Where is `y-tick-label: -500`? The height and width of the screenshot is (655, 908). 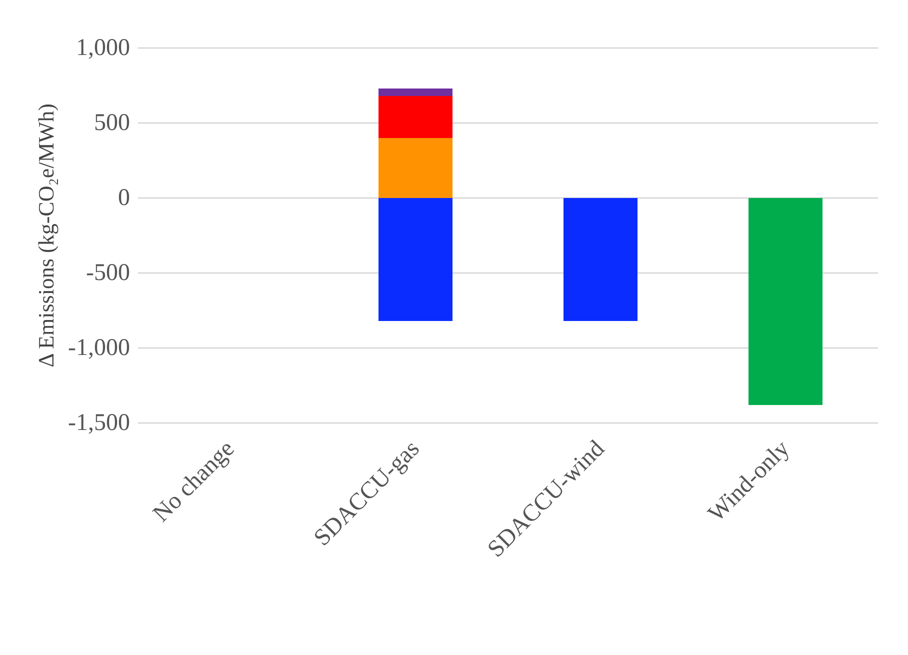
y-tick-label: -500 is located at coordinates (108, 273).